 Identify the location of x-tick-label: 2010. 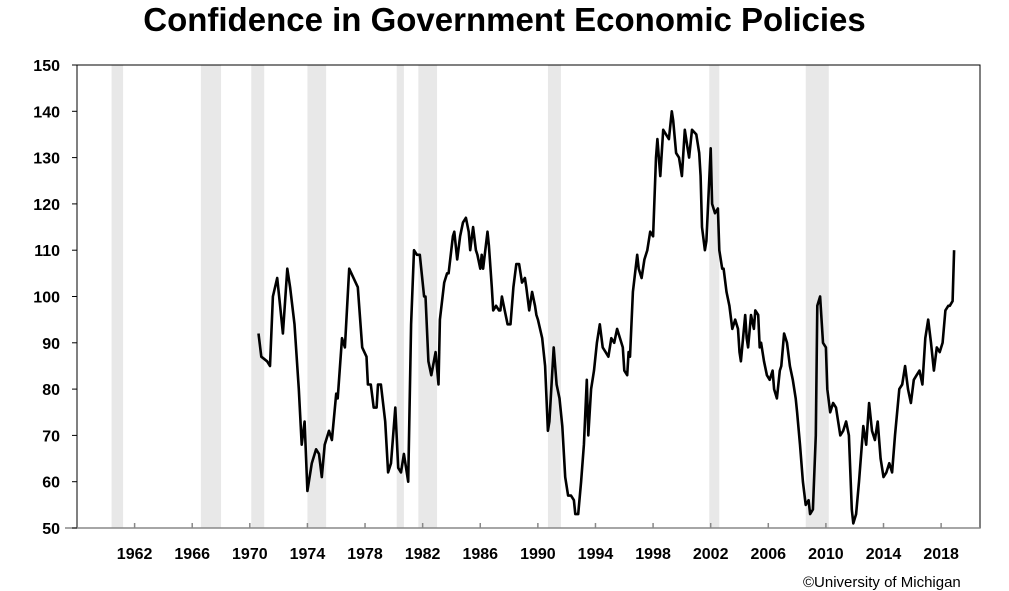
(826, 554).